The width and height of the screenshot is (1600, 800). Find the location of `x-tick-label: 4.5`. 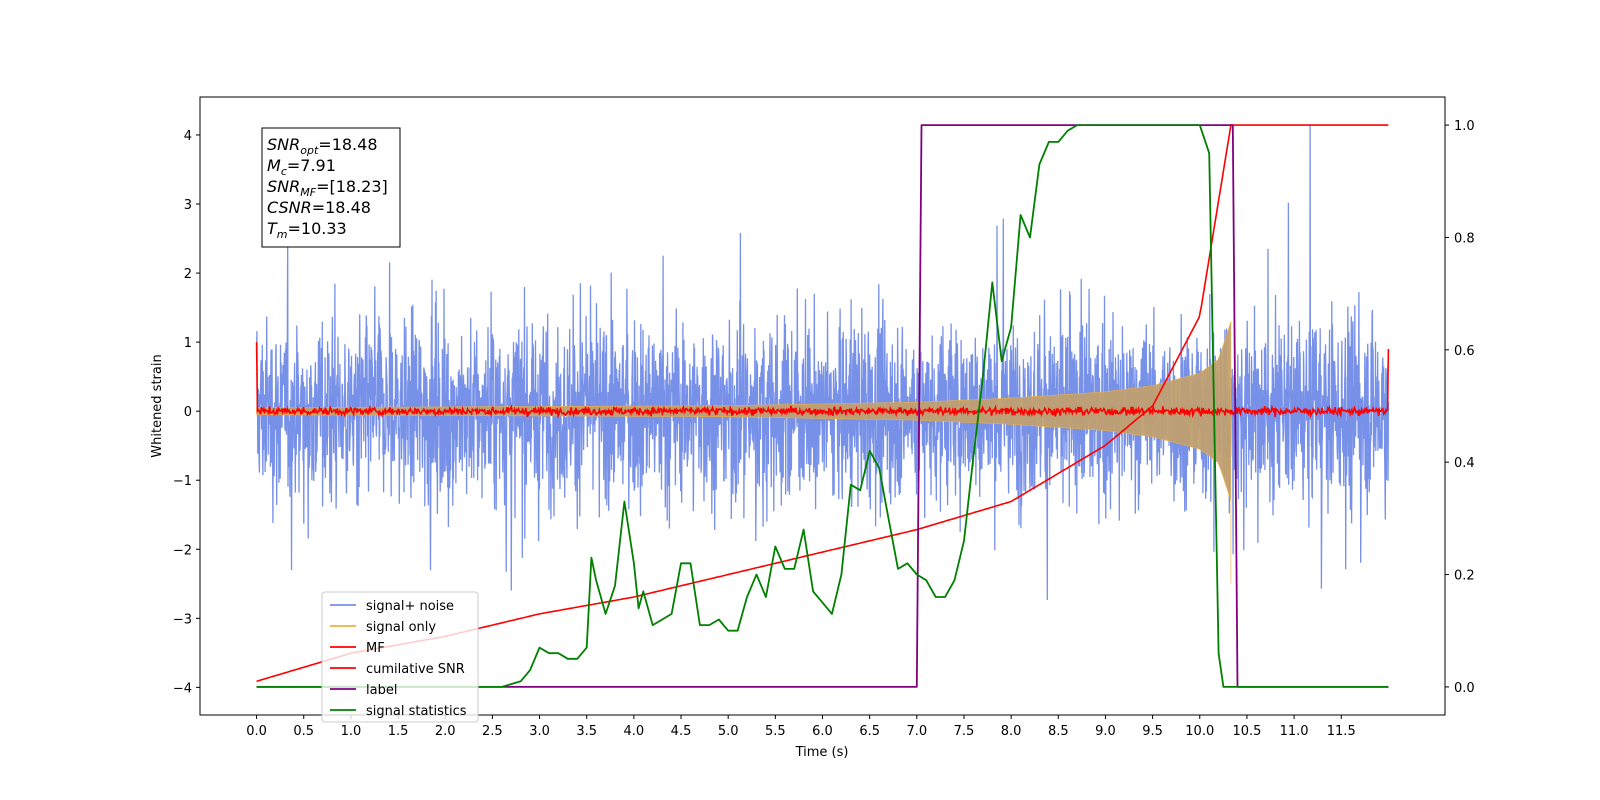

x-tick-label: 4.5 is located at coordinates (681, 731).